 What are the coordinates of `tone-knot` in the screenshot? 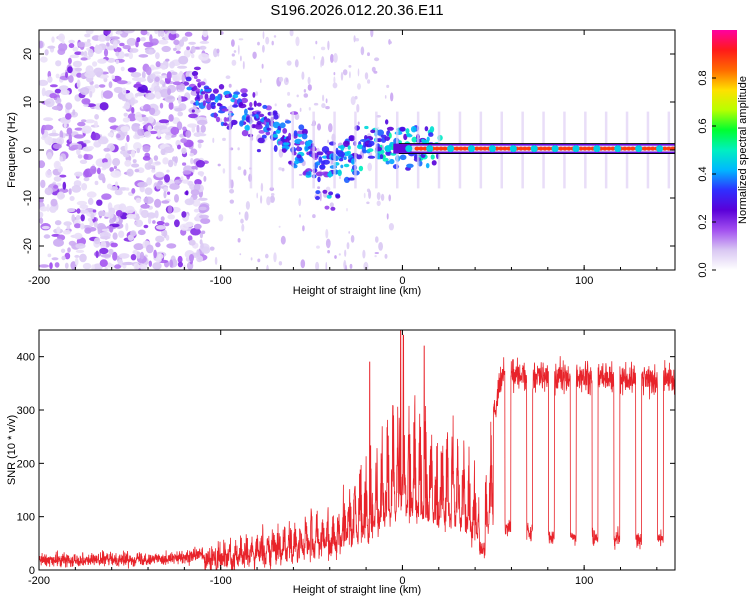 It's located at (660, 149).